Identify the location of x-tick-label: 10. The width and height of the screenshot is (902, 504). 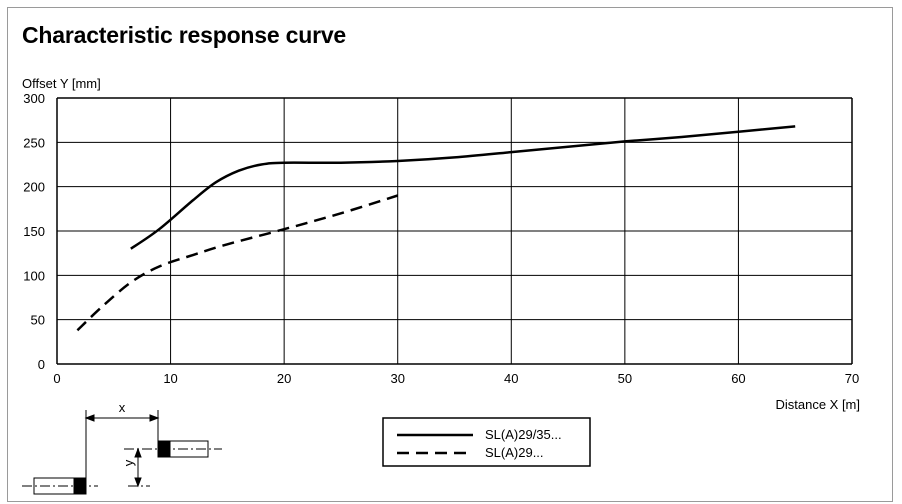
(170, 378).